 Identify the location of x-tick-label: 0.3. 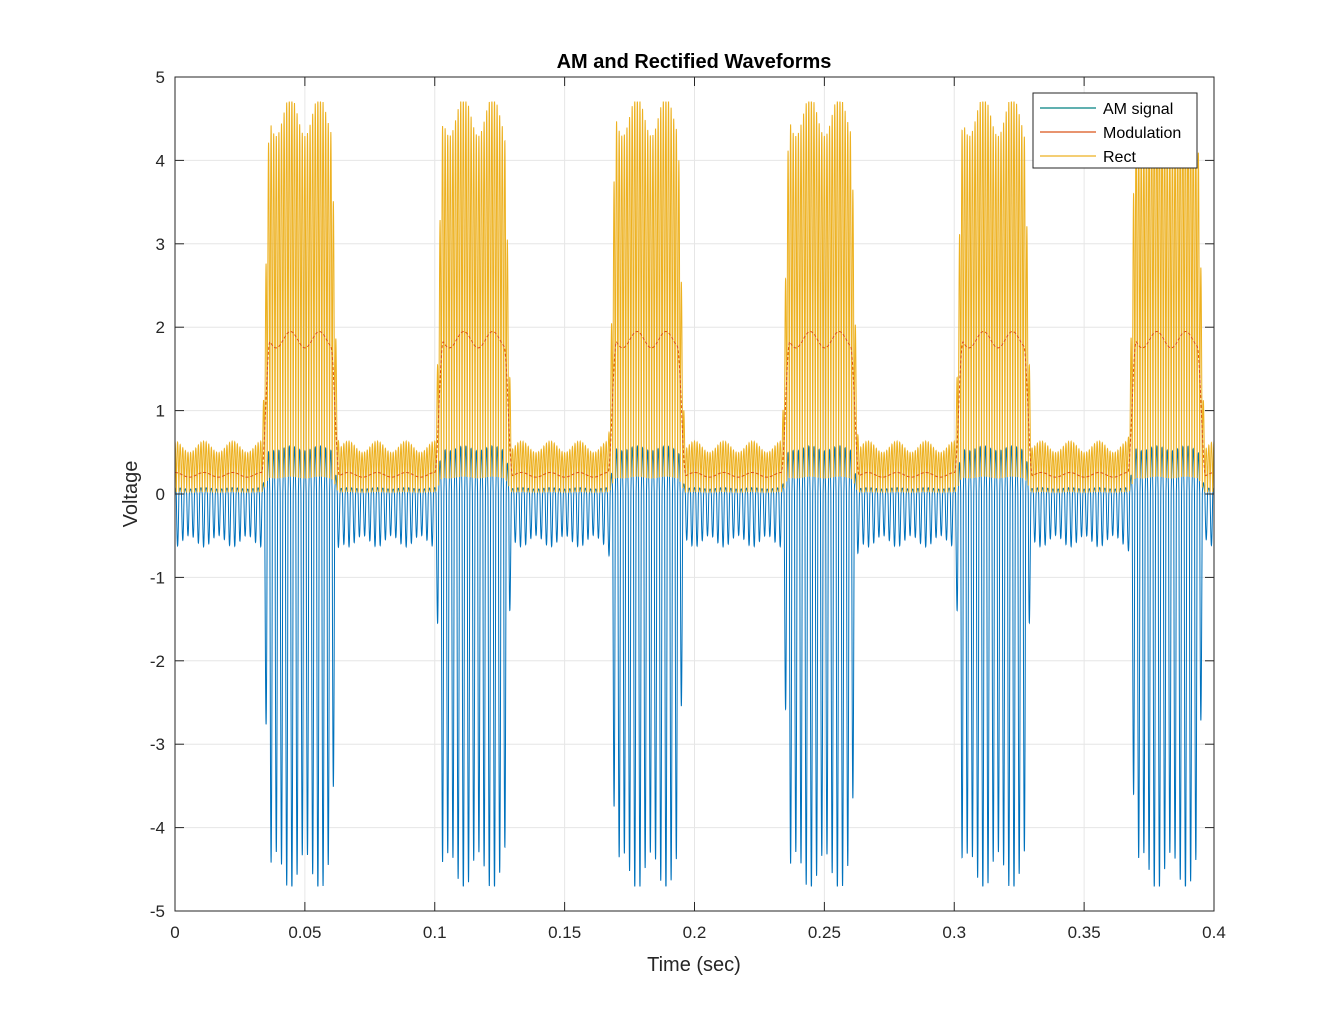
(954, 932).